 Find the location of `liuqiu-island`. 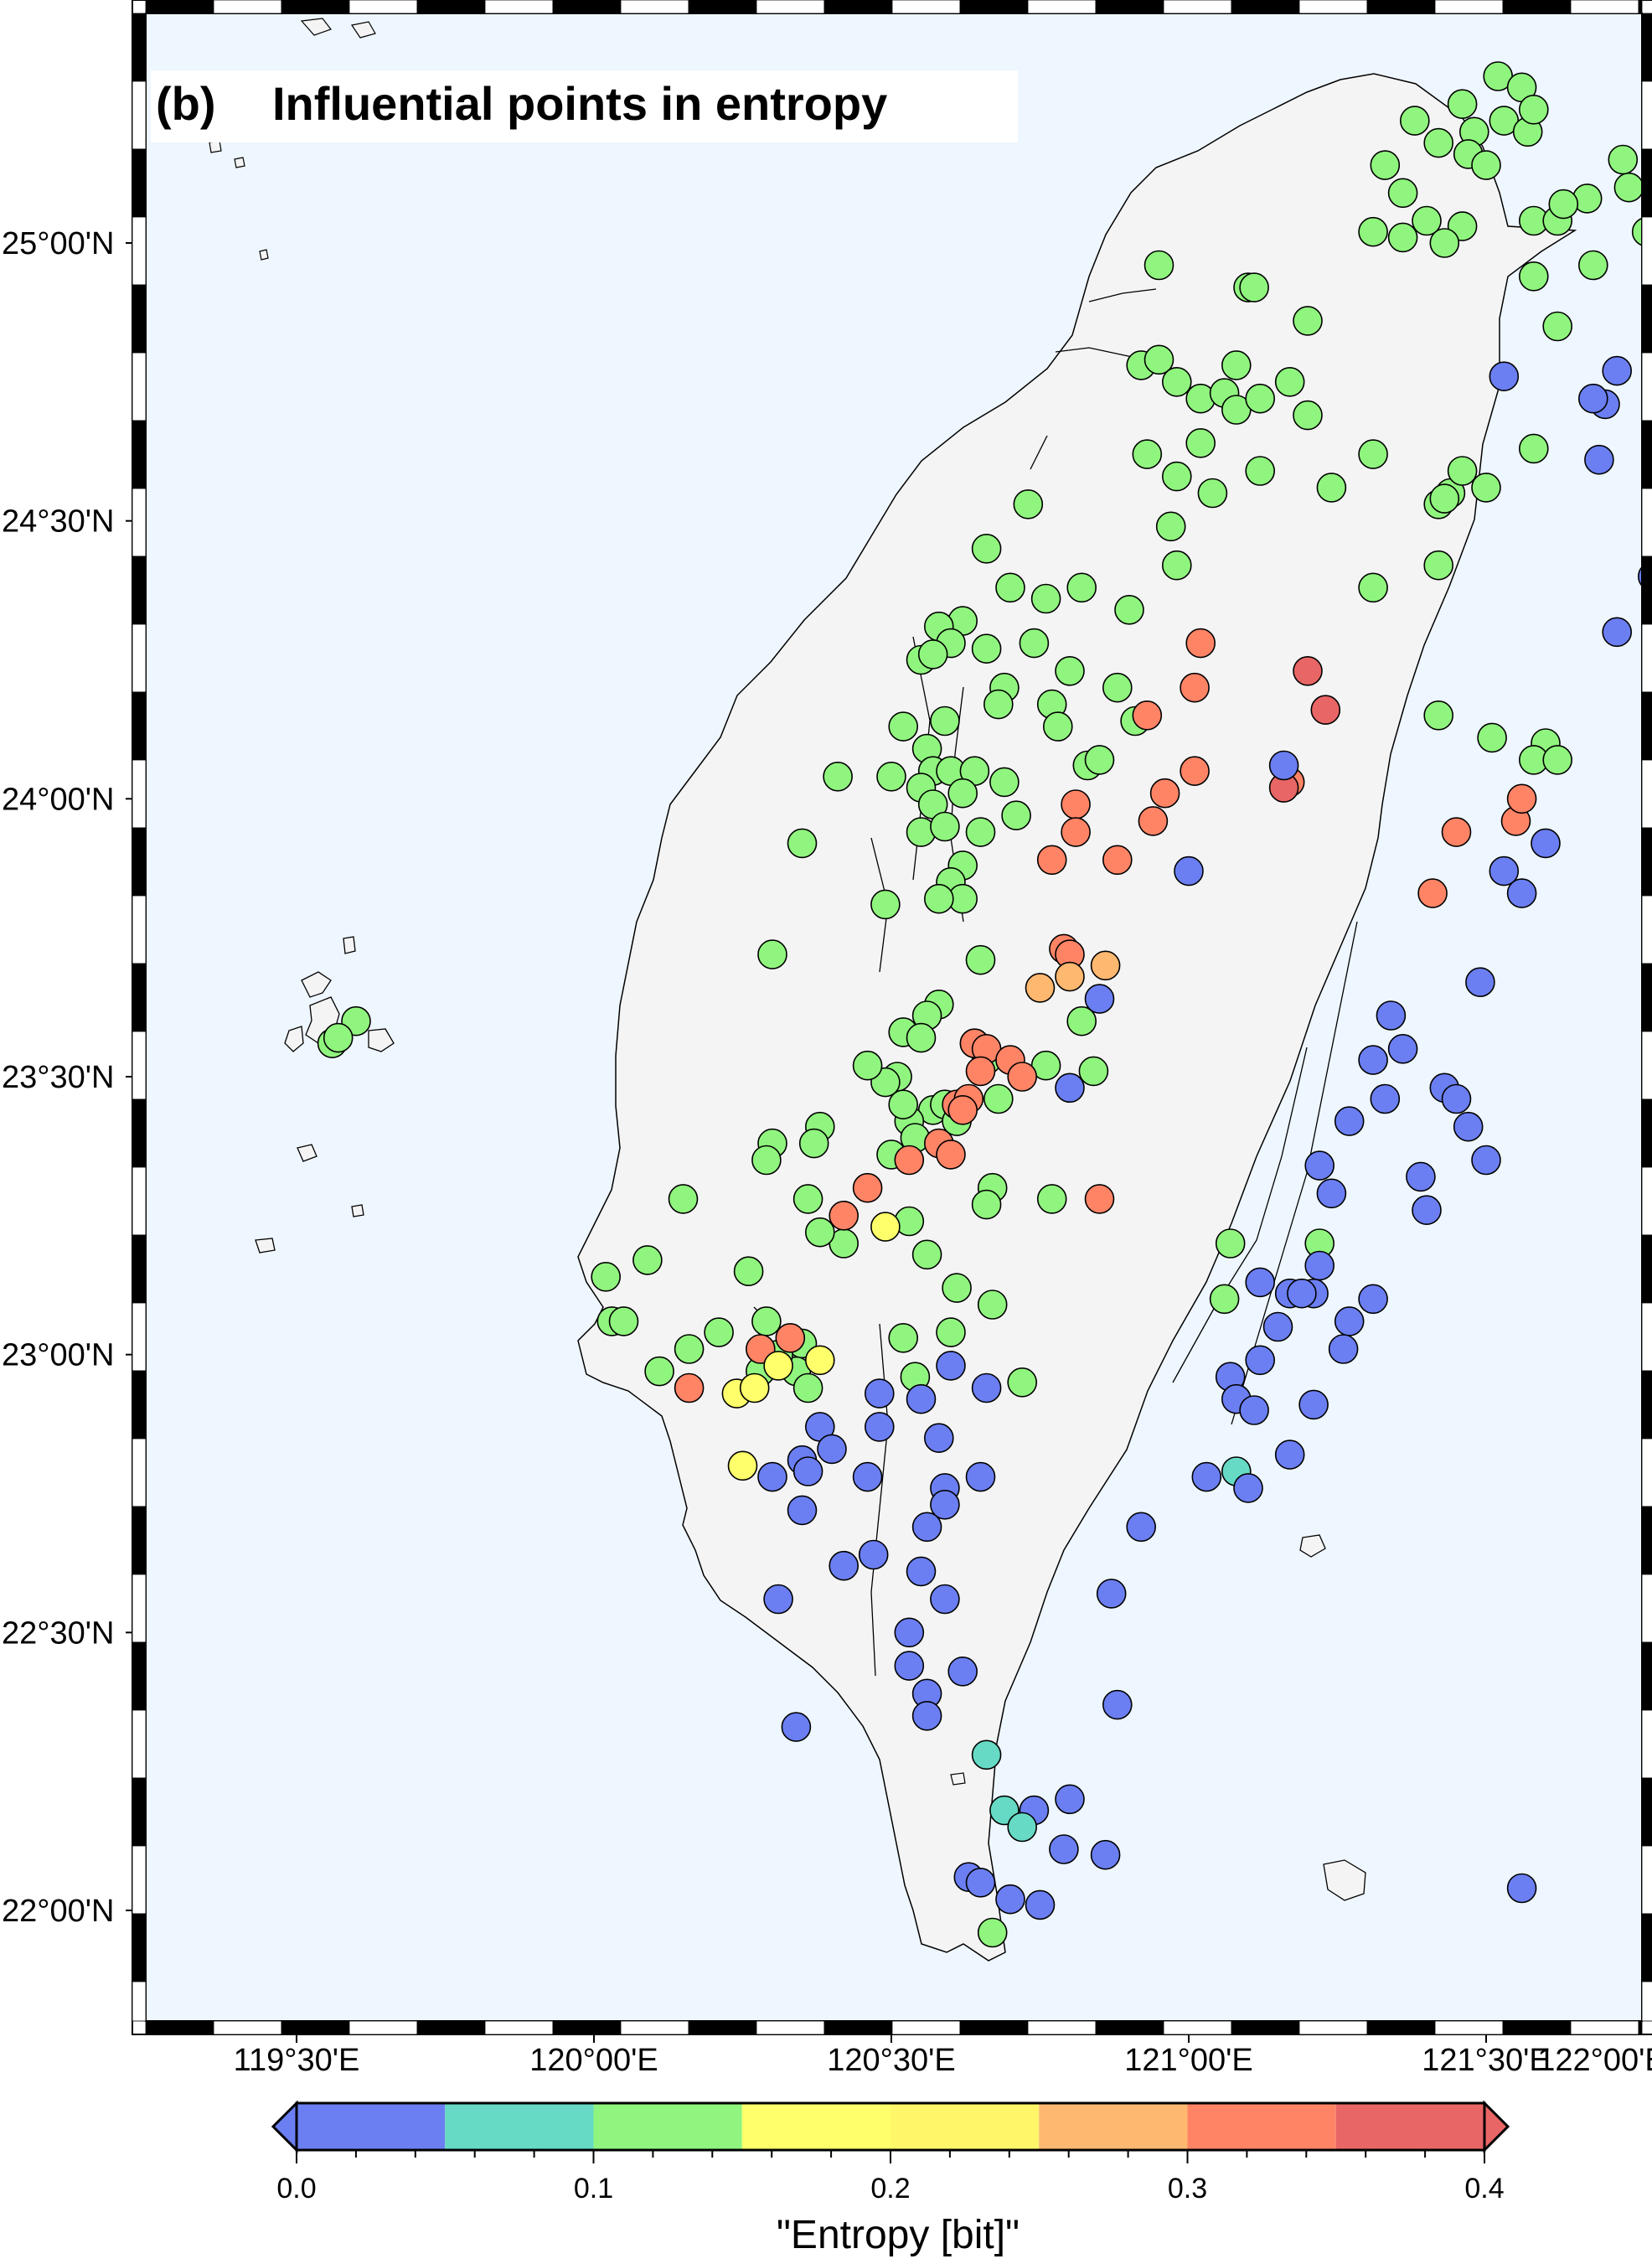

liuqiu-island is located at coordinates (958, 1779).